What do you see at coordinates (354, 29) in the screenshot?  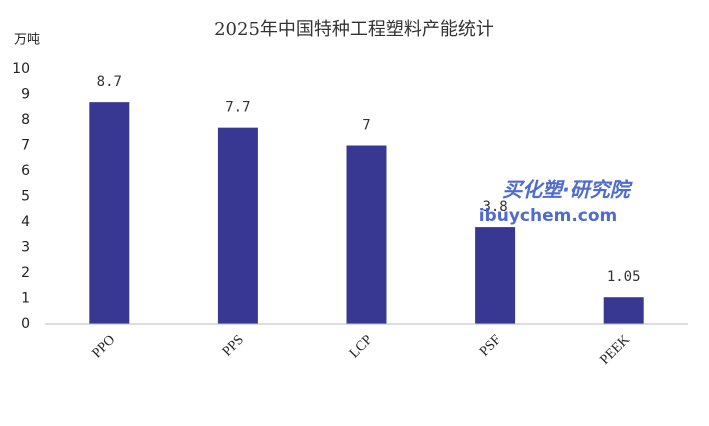 I see `chart-title: 2025年中国特种工程塑料产能统计` at bounding box center [354, 29].